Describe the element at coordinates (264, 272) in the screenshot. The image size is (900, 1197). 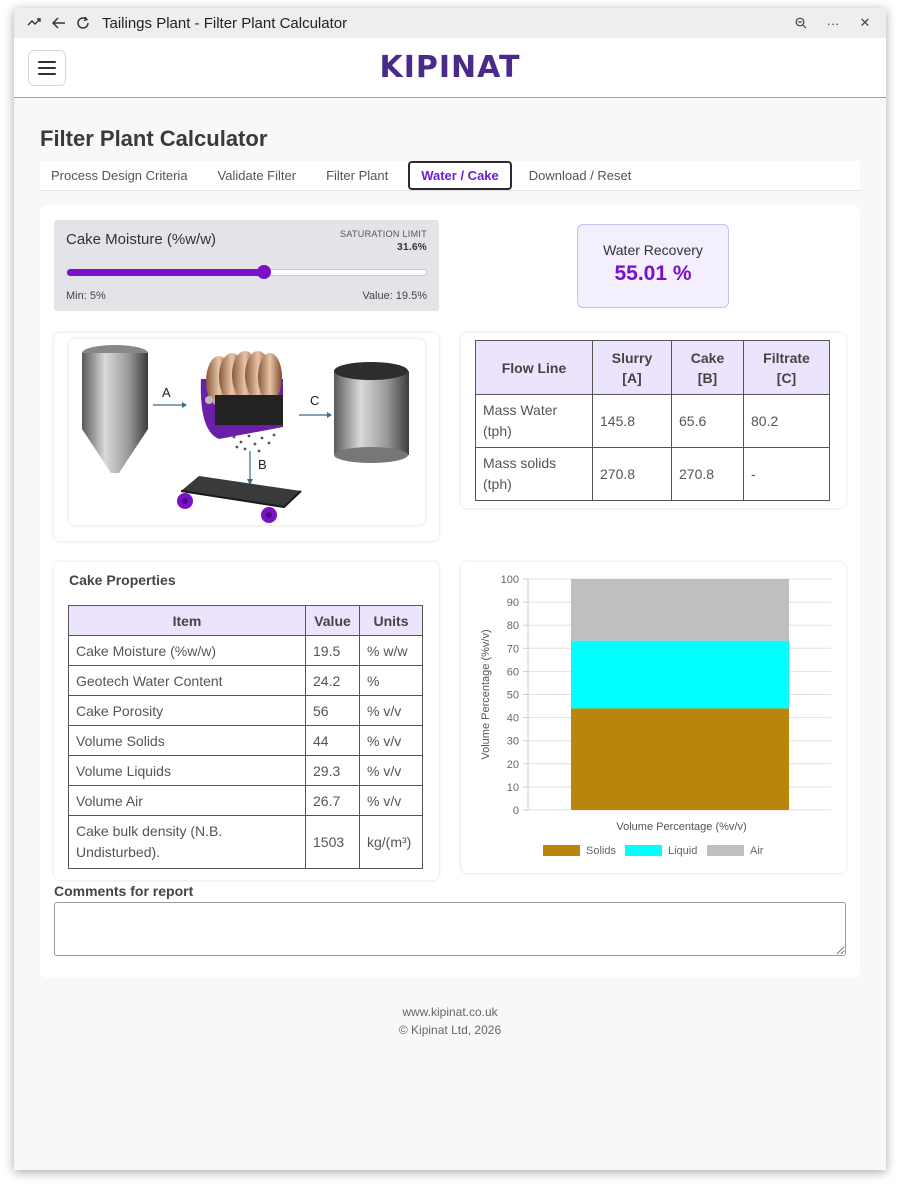
I see `slider-thumb` at that location.